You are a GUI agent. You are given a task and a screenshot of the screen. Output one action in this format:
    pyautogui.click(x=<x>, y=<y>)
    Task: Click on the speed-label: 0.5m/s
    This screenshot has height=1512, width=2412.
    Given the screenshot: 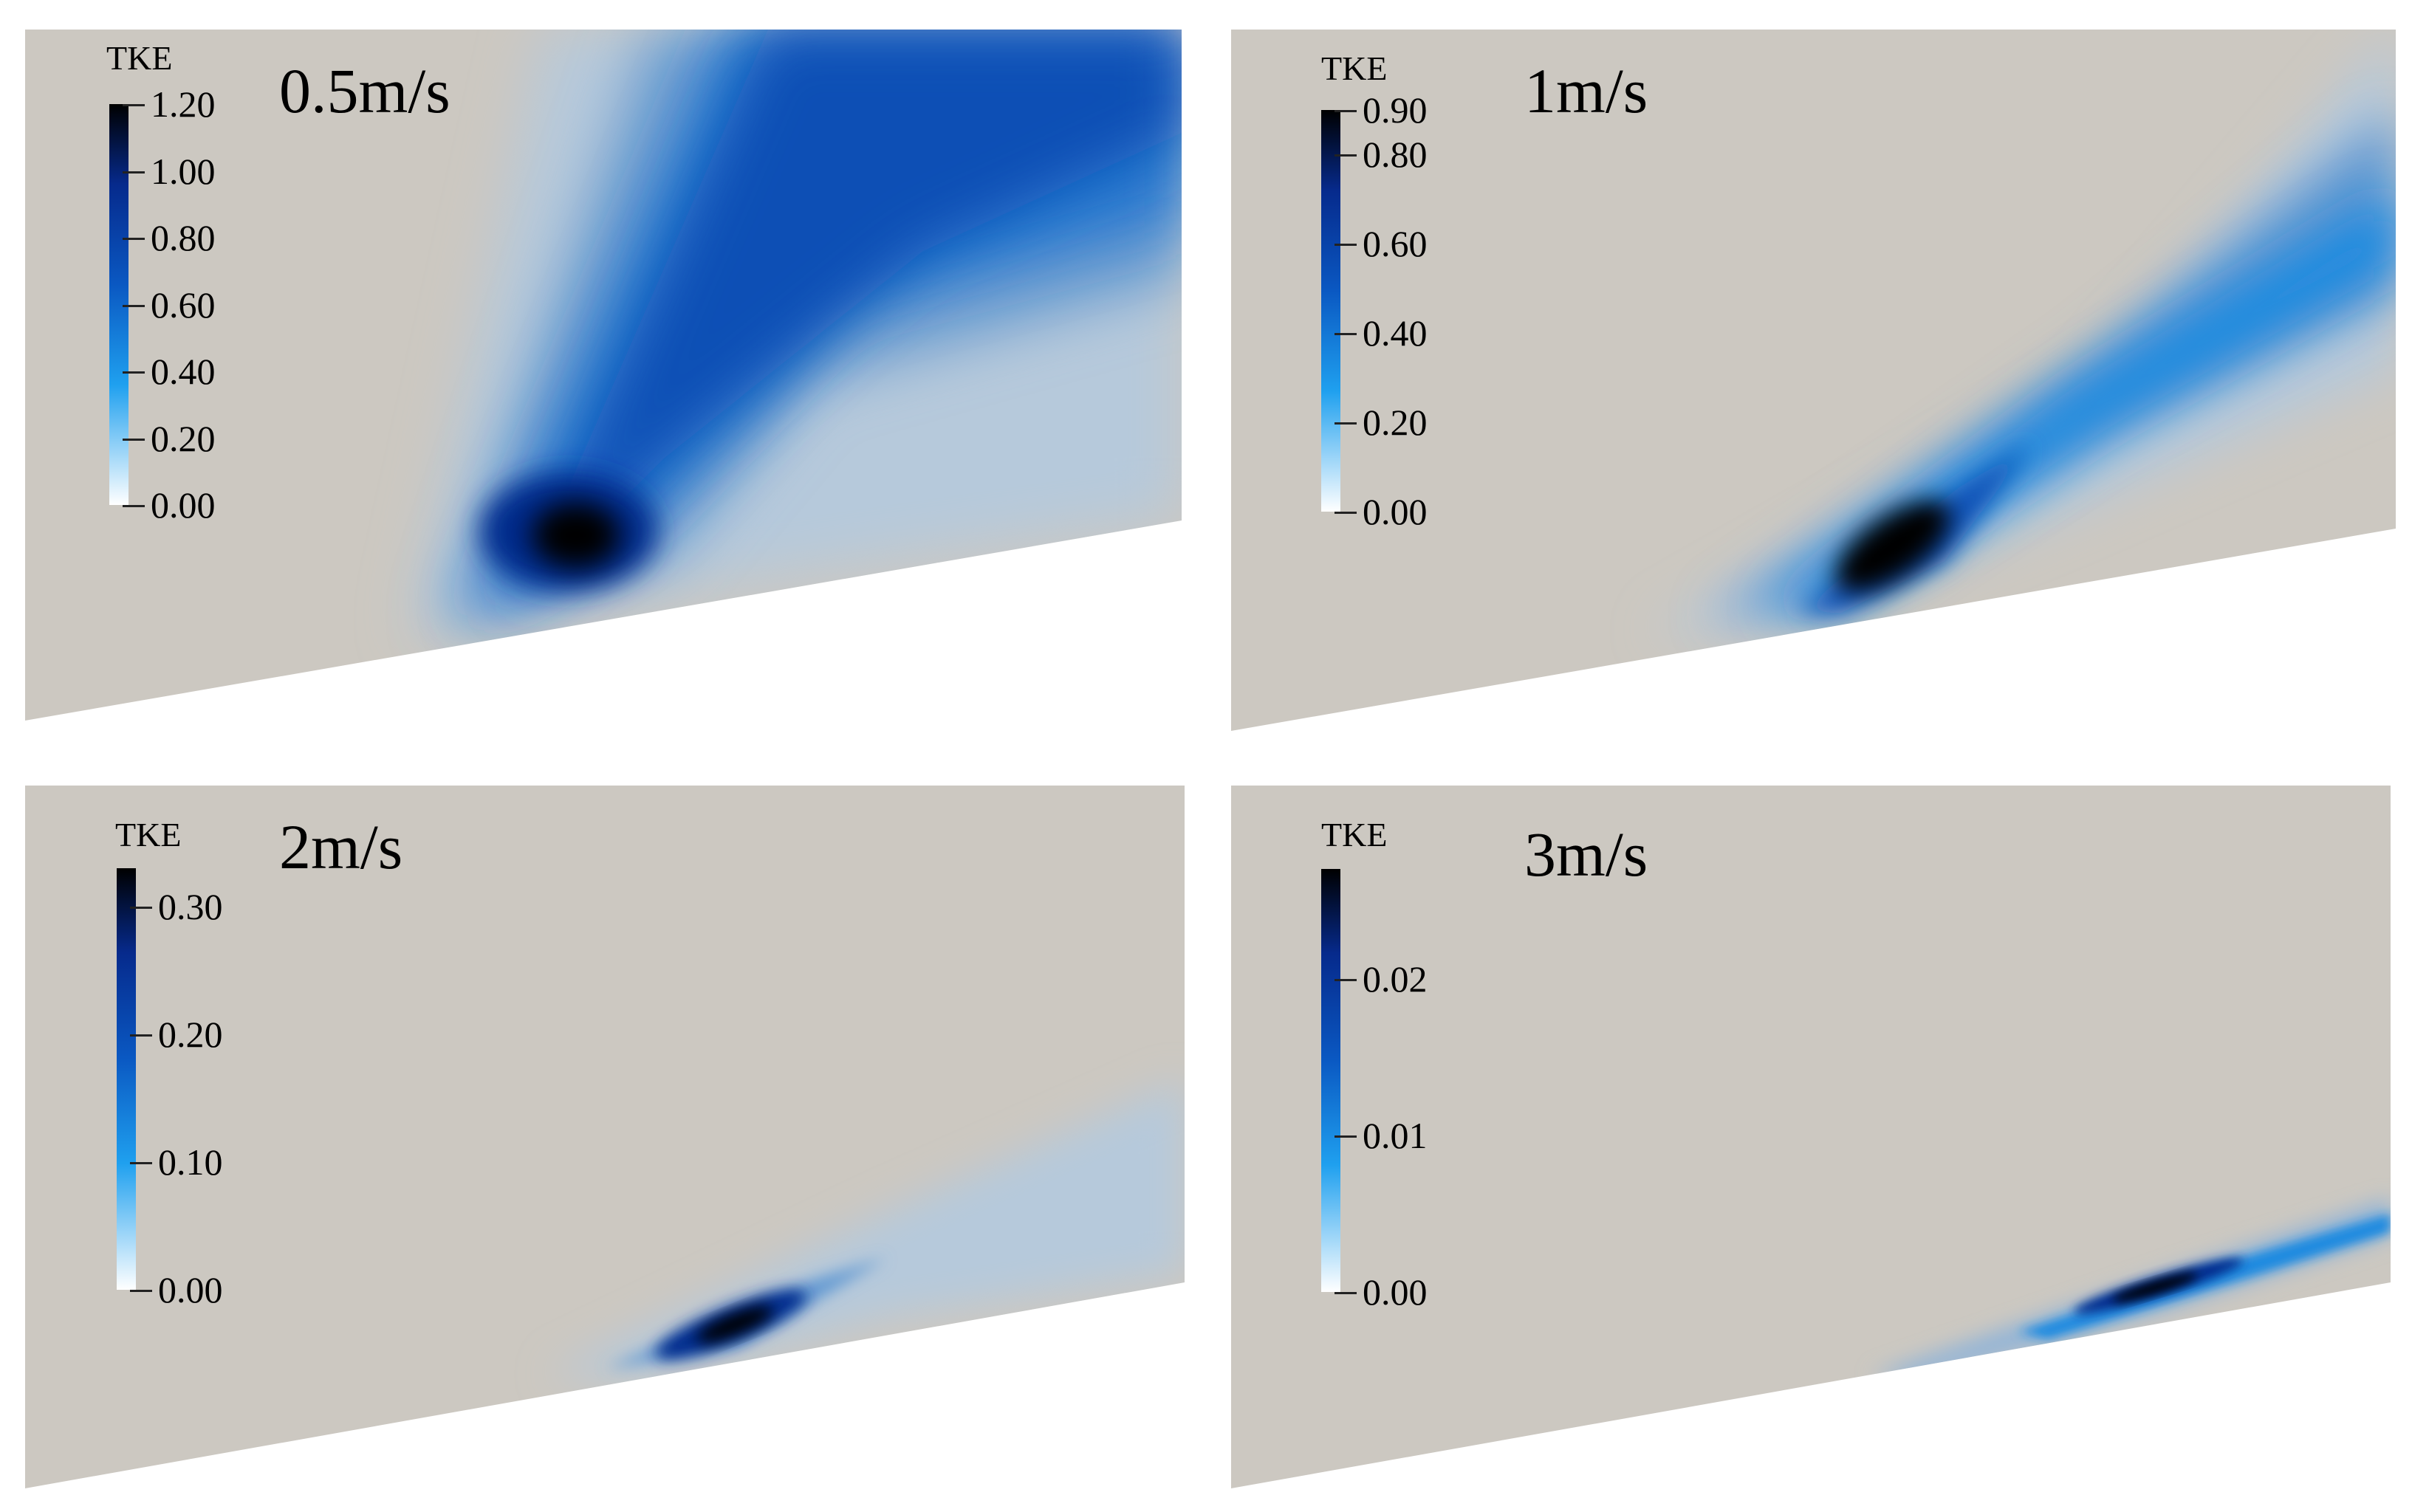 What is the action you would take?
    pyautogui.click(x=364, y=90)
    